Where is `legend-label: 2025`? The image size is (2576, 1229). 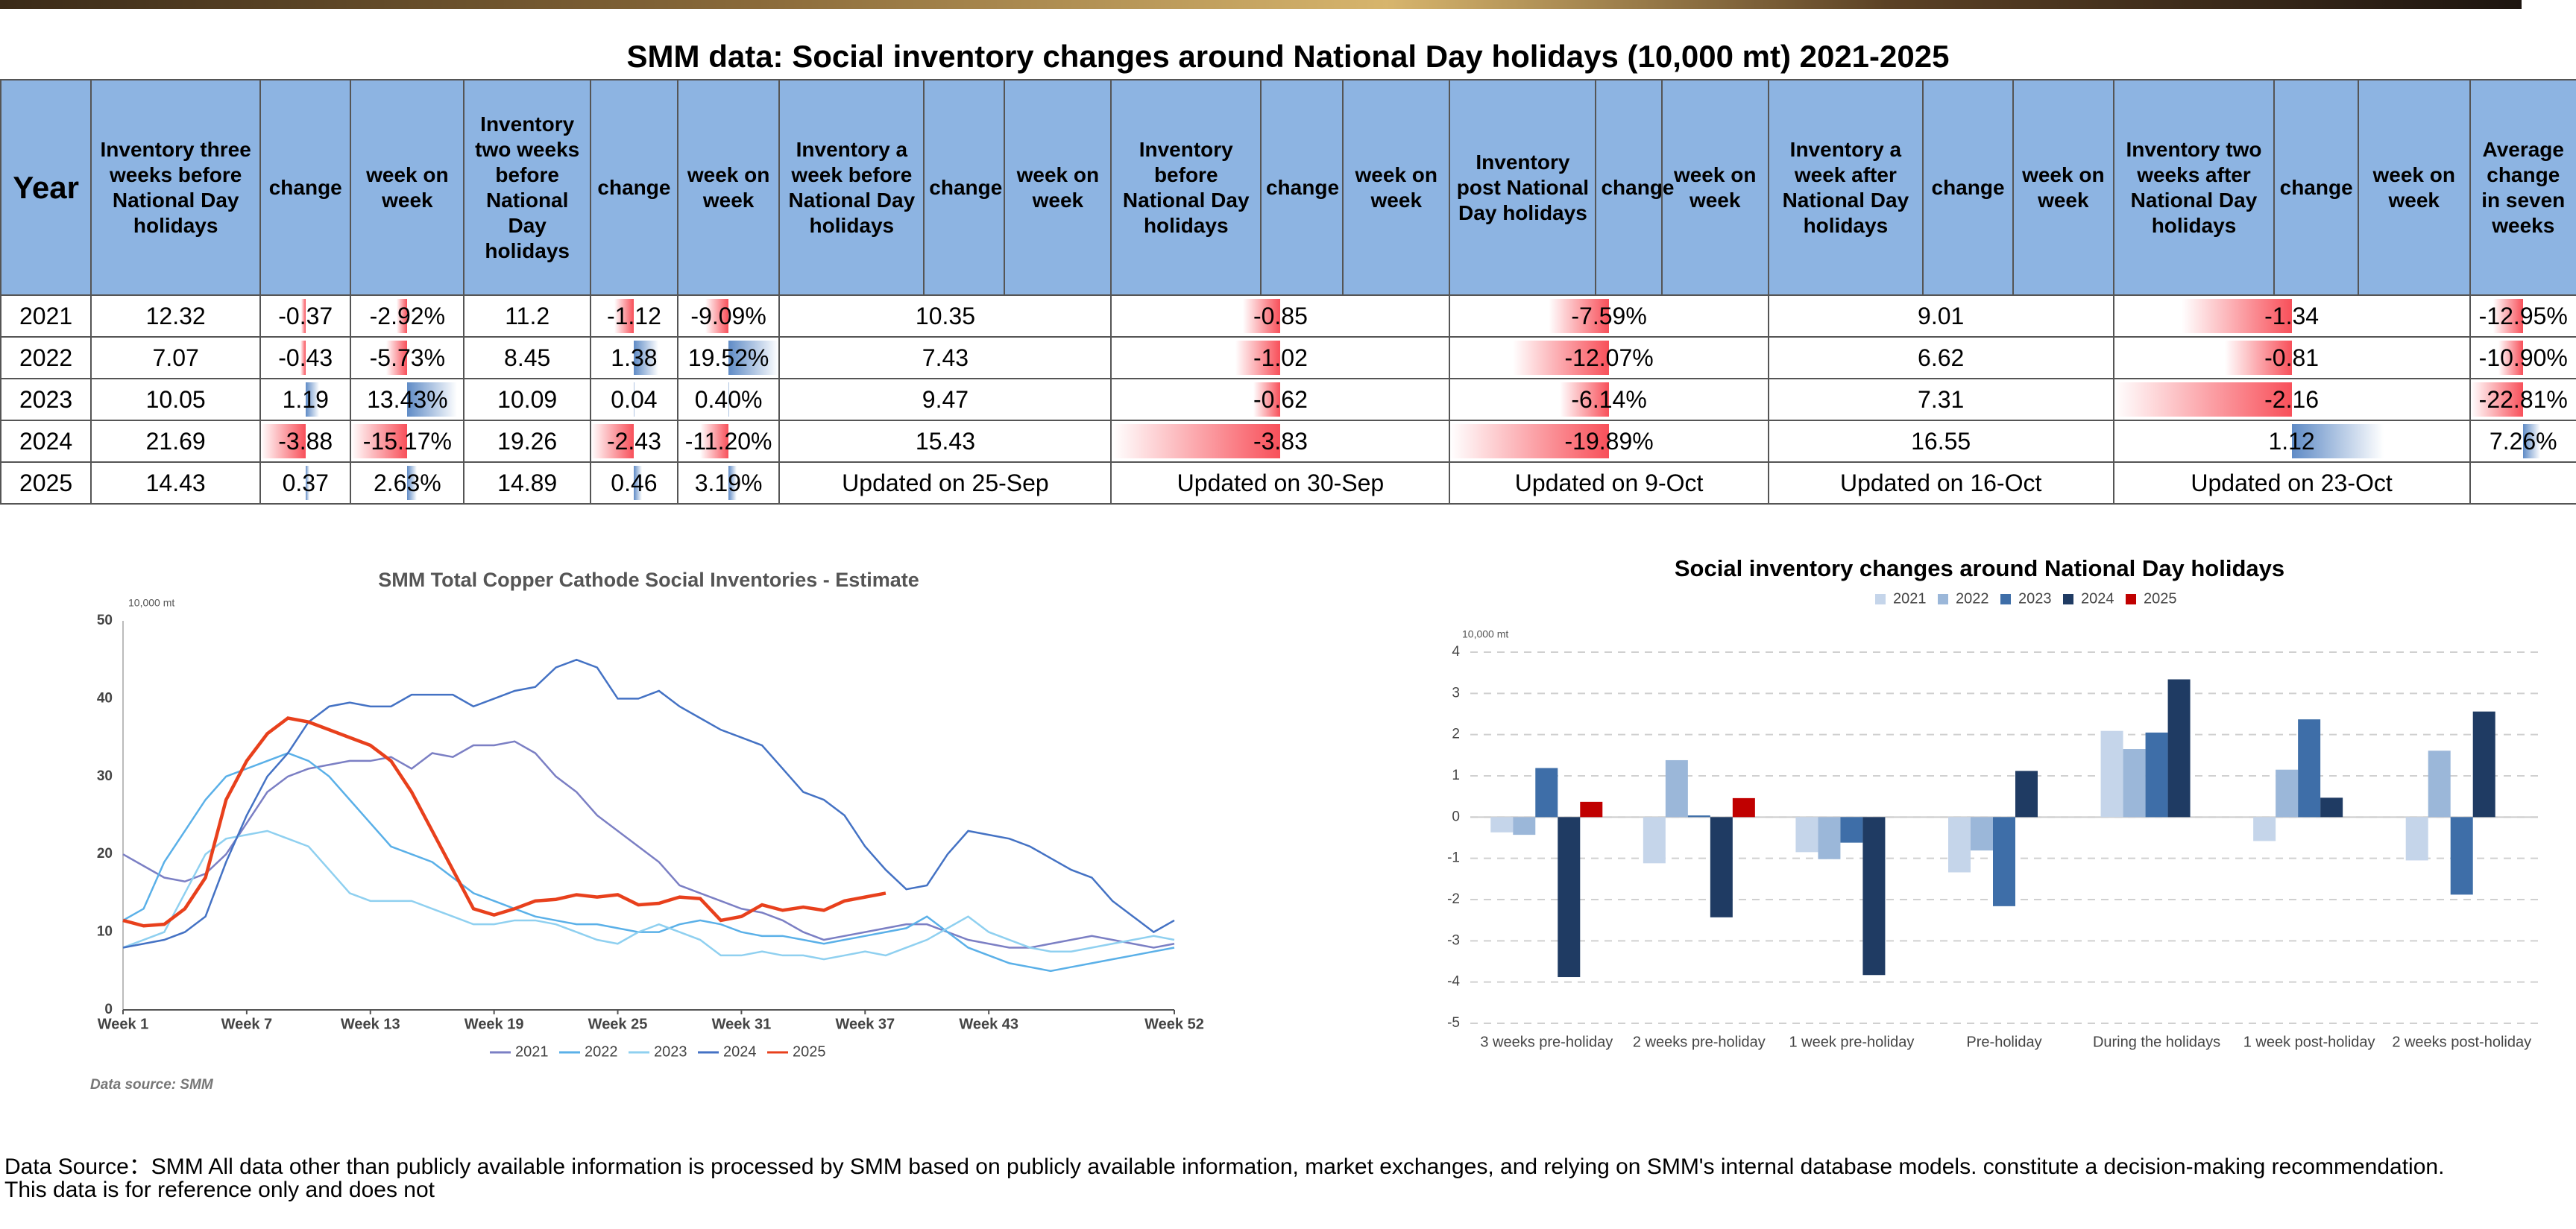
legend-label: 2025 is located at coordinates (809, 1051).